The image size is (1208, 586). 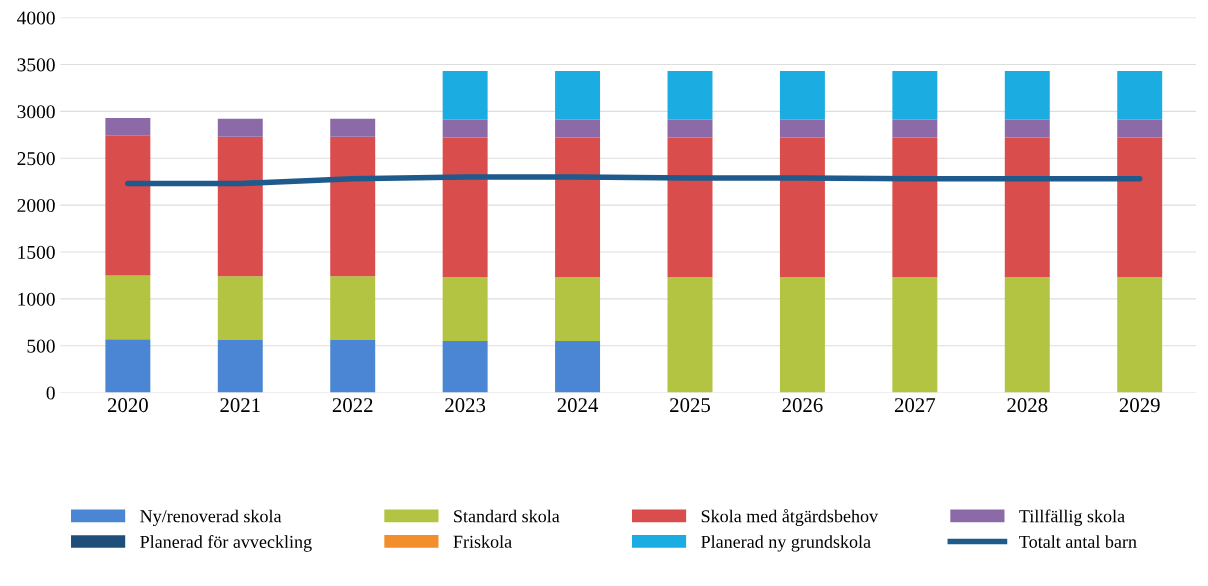 I want to click on x-tick-label: 2022, so click(x=352, y=405).